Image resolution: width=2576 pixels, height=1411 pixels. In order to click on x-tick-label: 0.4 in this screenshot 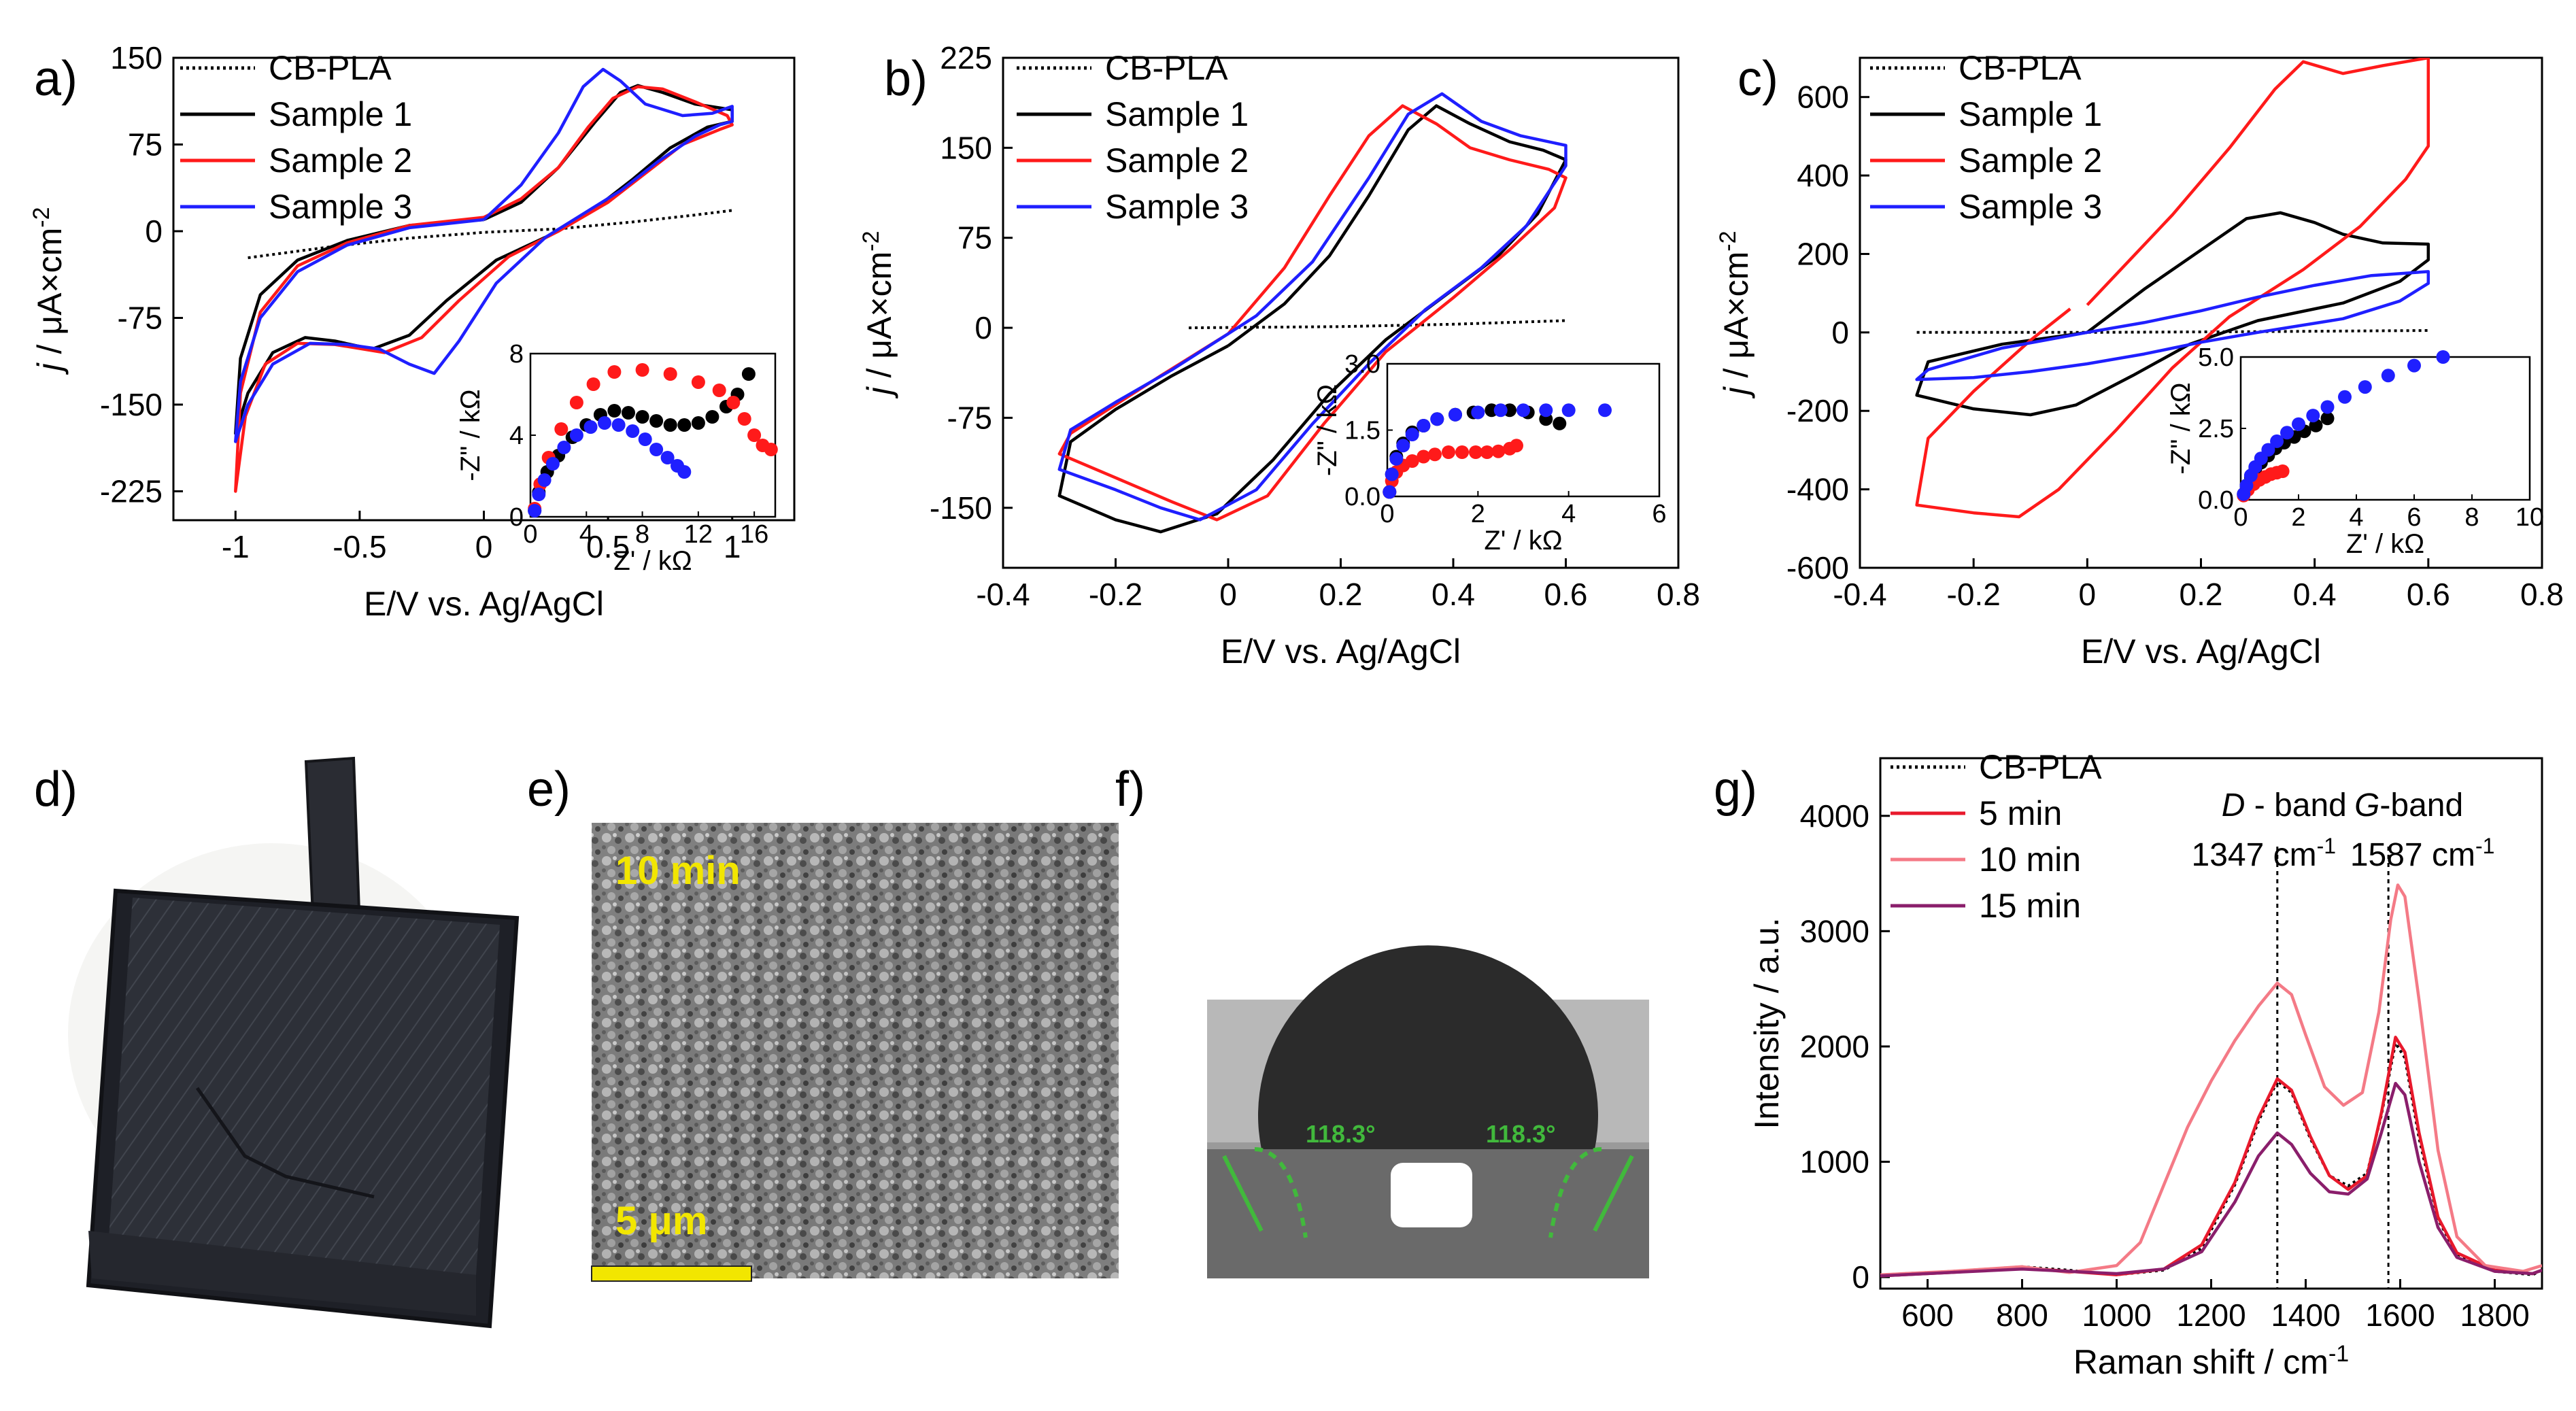, I will do `click(2315, 595)`.